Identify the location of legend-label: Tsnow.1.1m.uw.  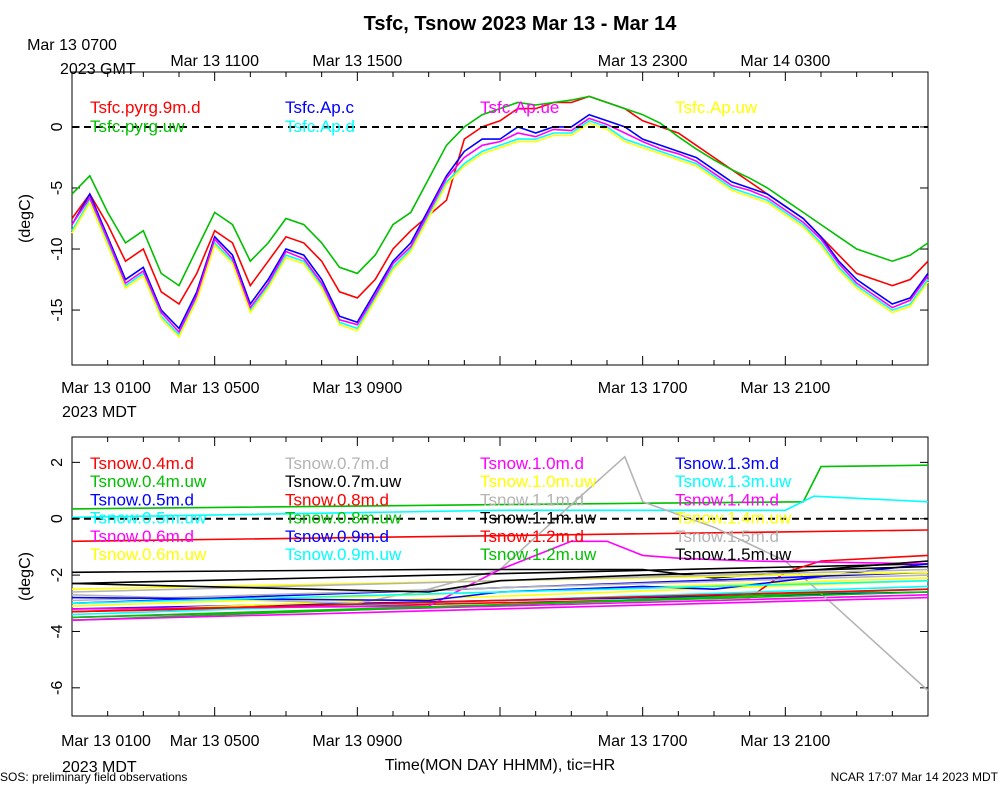
(538, 518).